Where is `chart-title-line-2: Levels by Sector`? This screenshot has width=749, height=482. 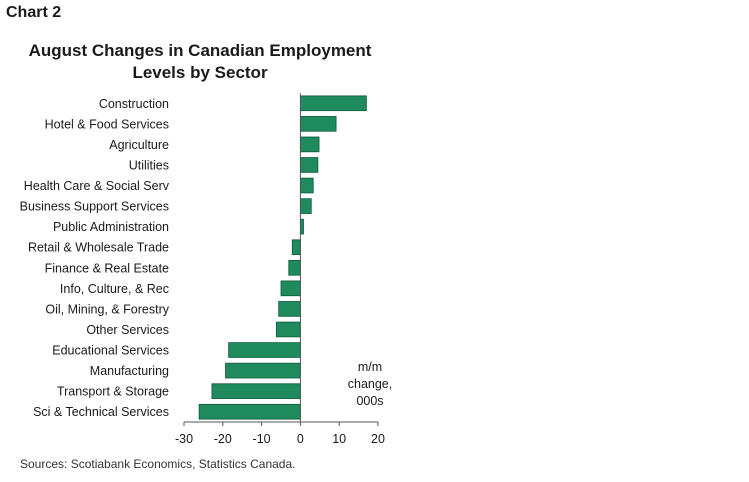 chart-title-line-2: Levels by Sector is located at coordinates (200, 72).